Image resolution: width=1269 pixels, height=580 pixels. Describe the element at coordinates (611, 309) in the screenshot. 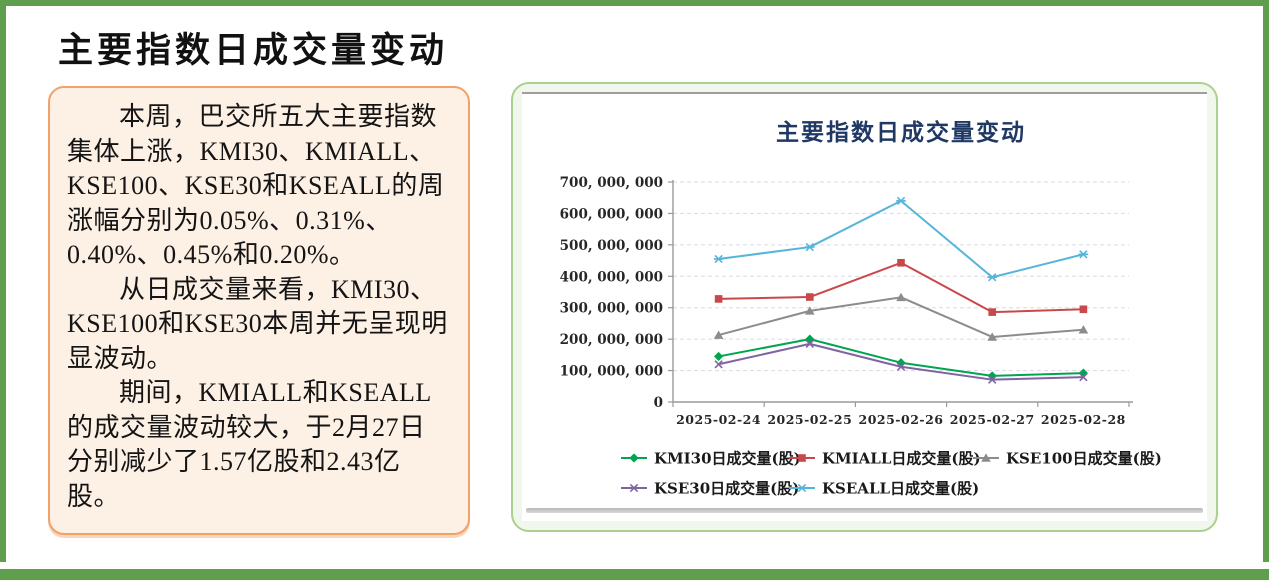

I see `y-axis-label: 300, 000, 000` at that location.